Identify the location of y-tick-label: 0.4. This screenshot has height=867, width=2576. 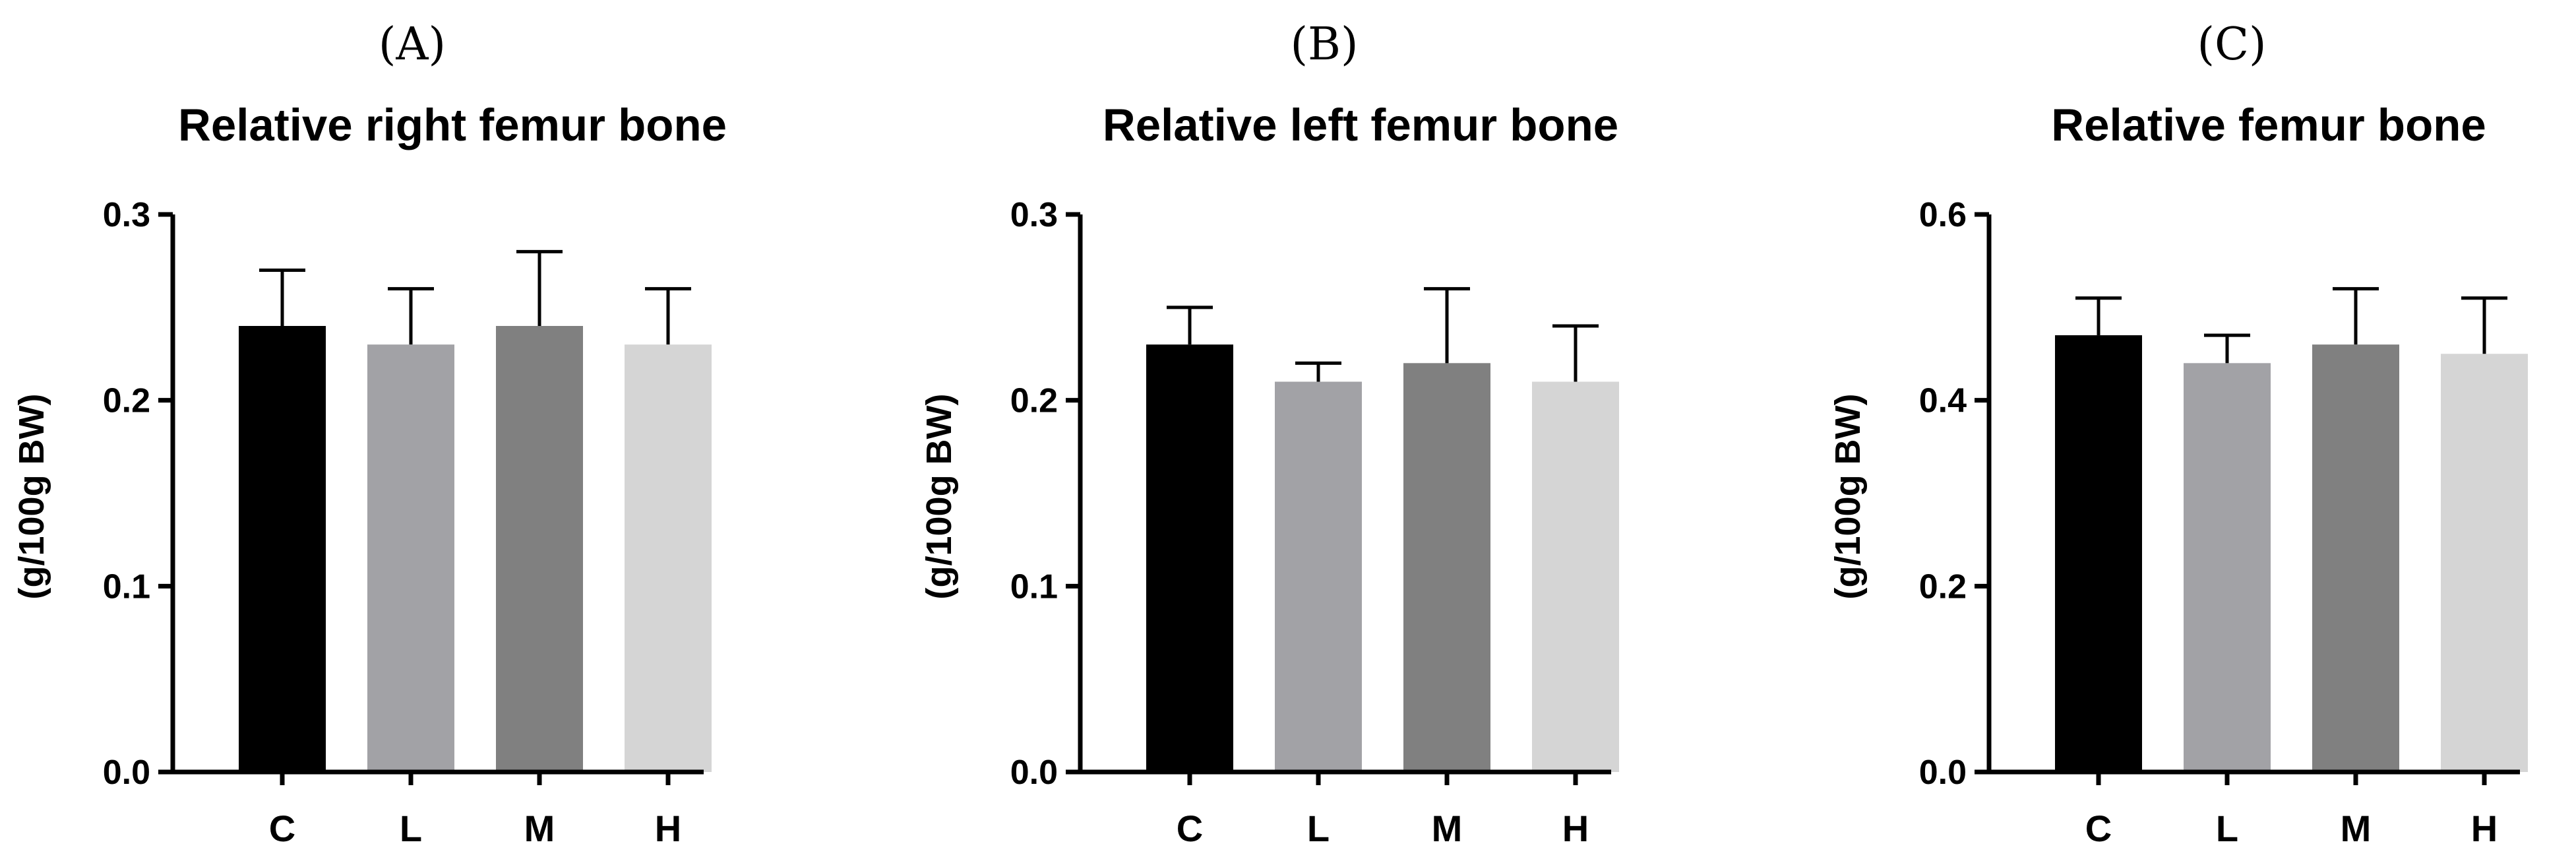
(1943, 401).